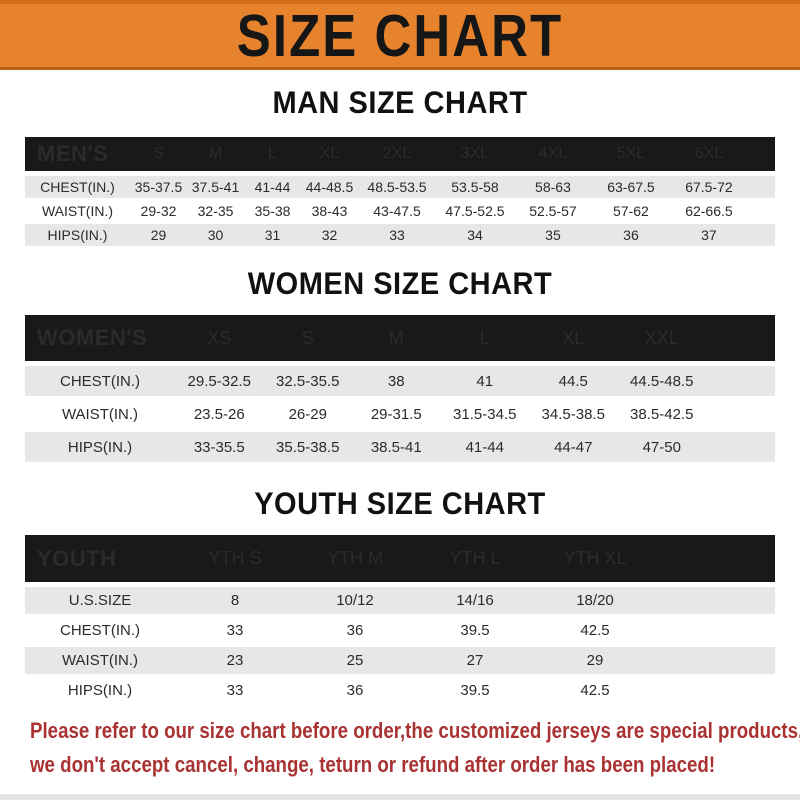 The height and width of the screenshot is (800, 800). Describe the element at coordinates (475, 630) in the screenshot. I see `cell-value: 39.5` at that location.